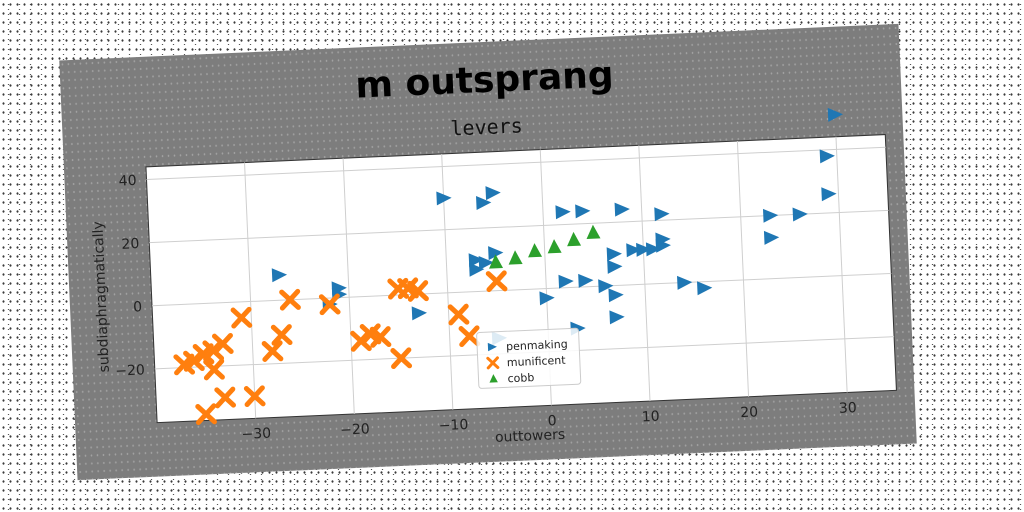 The width and height of the screenshot is (1024, 512). Describe the element at coordinates (340, 347) in the screenshot. I see `series-munificent` at that location.